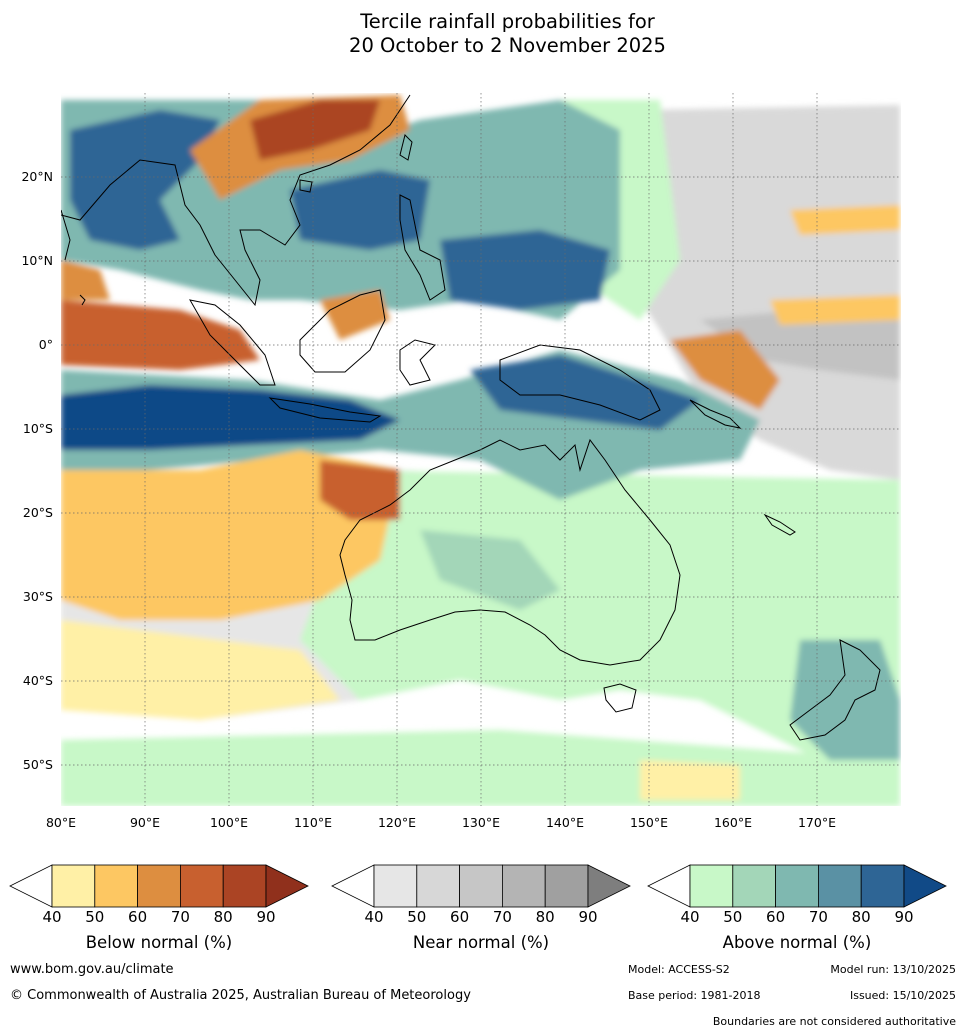 Image resolution: width=965 pixels, height=1035 pixels. Describe the element at coordinates (61, 822) in the screenshot. I see `lon-label: 80°E` at that location.